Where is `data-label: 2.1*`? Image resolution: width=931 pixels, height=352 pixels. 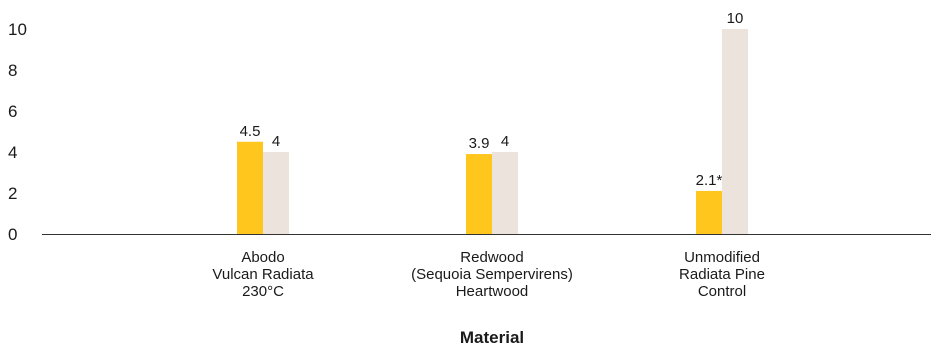
data-label: 2.1* is located at coordinates (709, 180).